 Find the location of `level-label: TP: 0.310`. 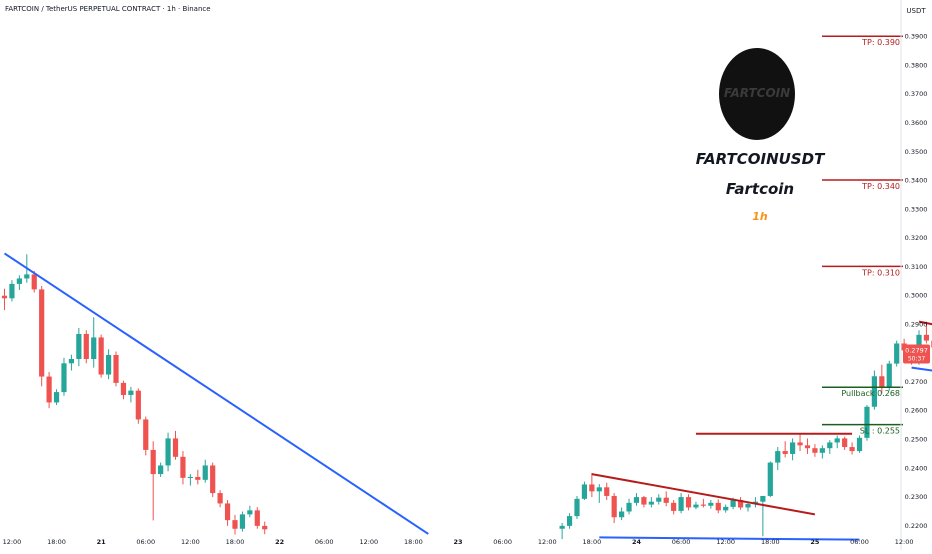

level-label: TP: 0.310 is located at coordinates (880, 272).